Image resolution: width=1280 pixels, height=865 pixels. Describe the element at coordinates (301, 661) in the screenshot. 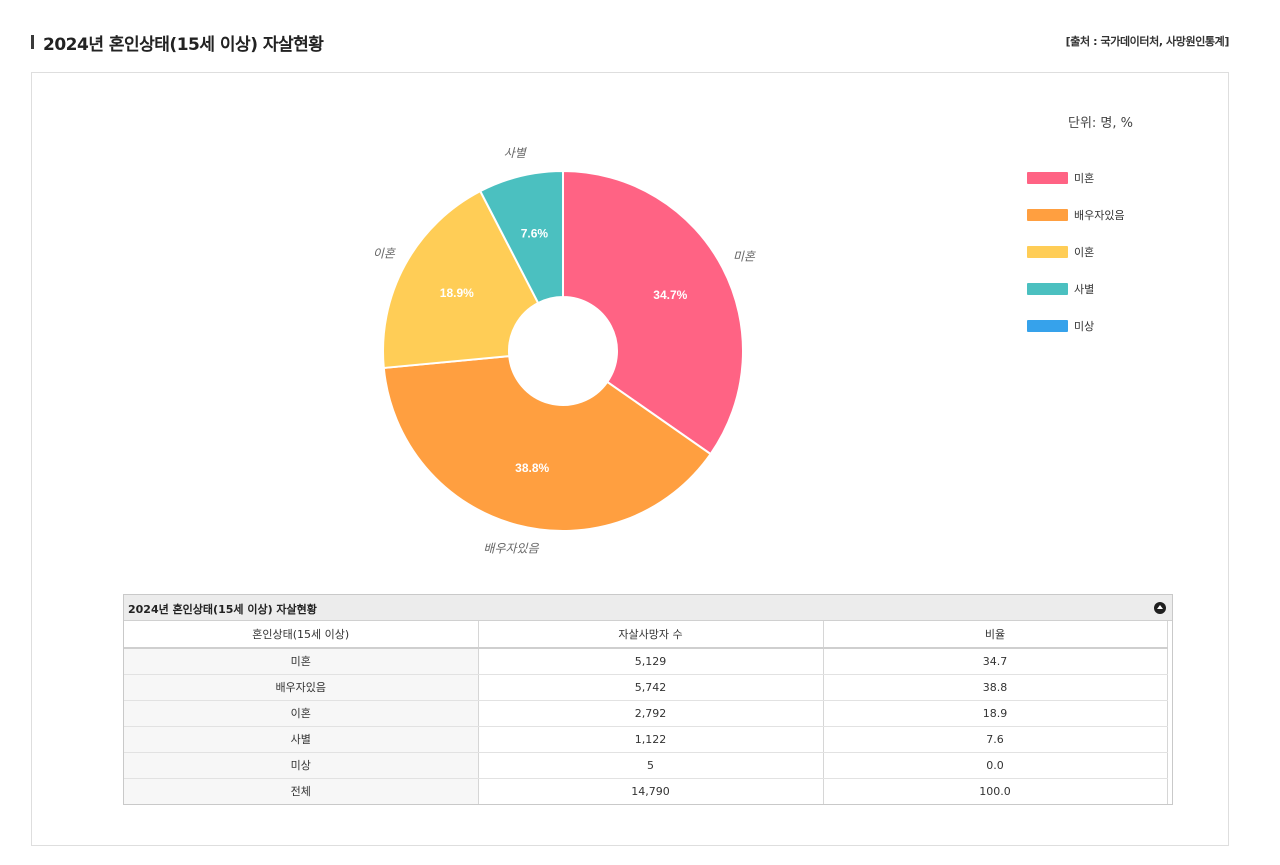

I see `table-cell: 미혼` at that location.